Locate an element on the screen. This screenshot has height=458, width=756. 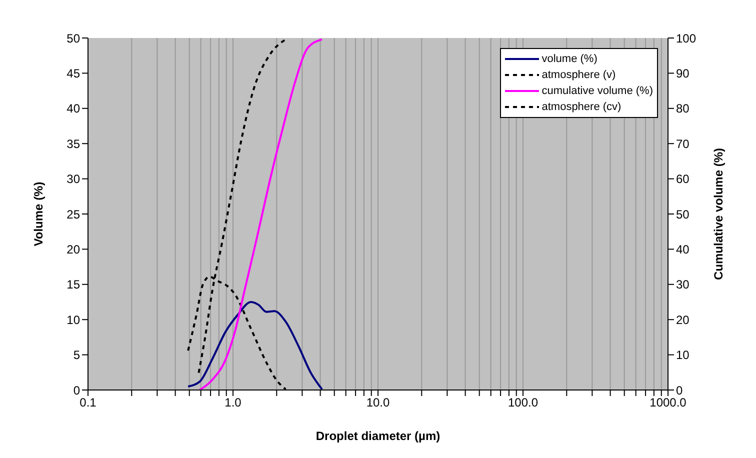
x-tick-label: 10.0 is located at coordinates (378, 403).